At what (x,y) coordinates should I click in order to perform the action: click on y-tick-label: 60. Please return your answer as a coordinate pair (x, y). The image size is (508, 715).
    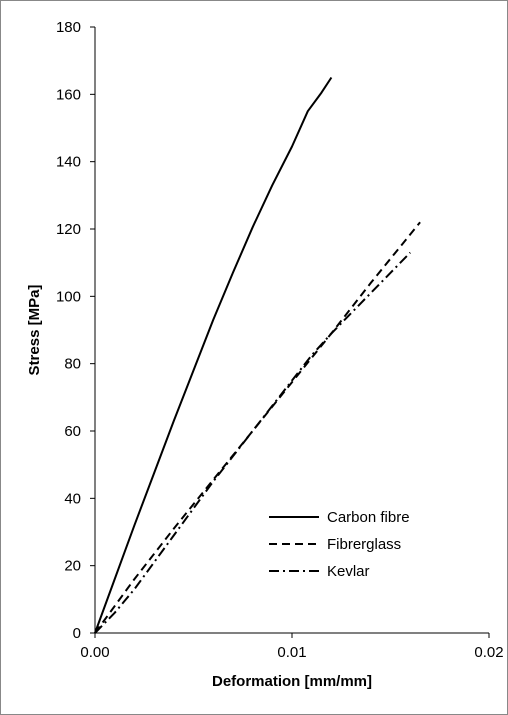
    Looking at the image, I should click on (72, 431).